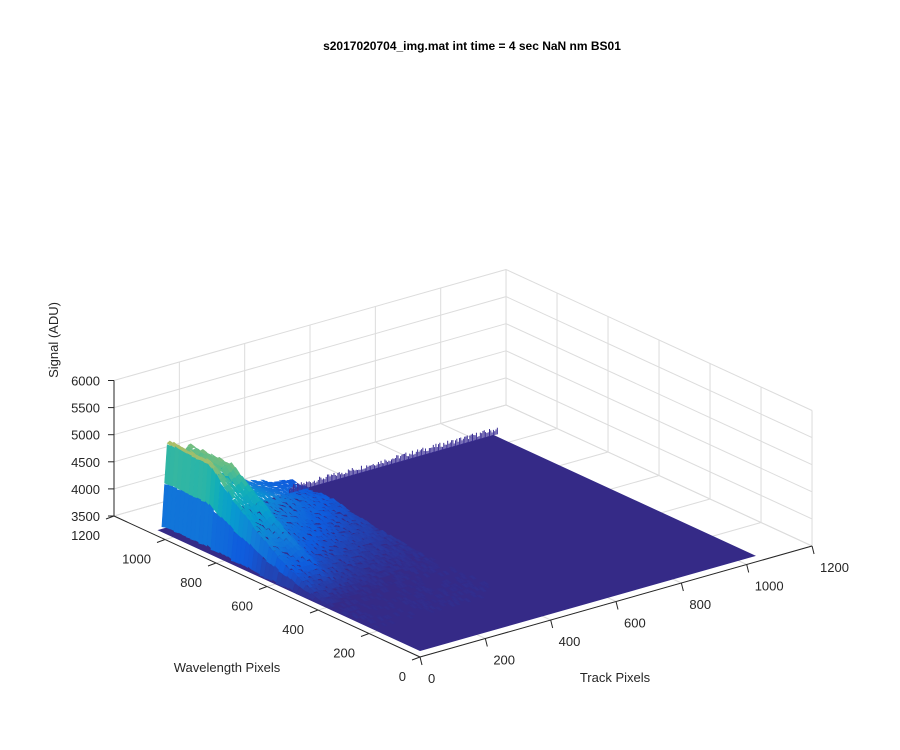 The image size is (900, 750). What do you see at coordinates (85, 408) in the screenshot?
I see `z-tick-label: 5500` at bounding box center [85, 408].